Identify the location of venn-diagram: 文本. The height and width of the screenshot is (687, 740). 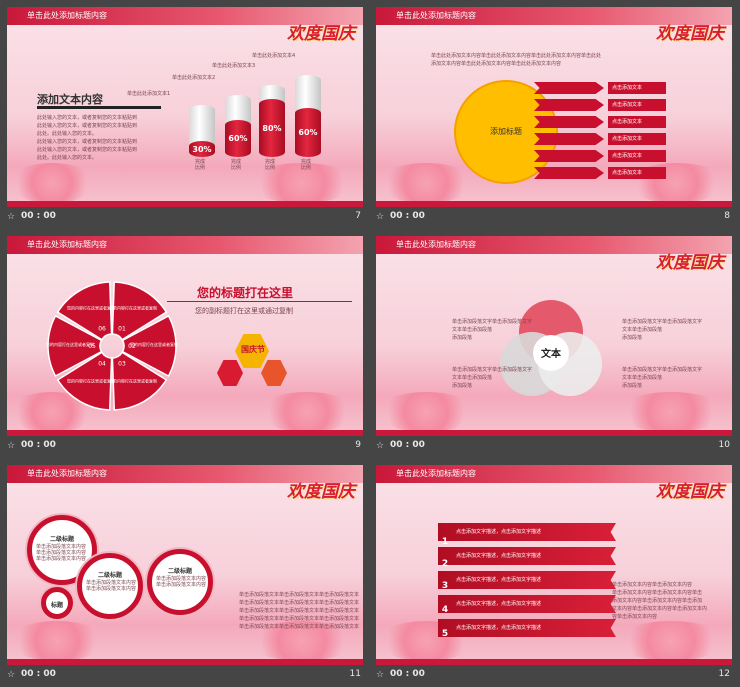
(551, 348).